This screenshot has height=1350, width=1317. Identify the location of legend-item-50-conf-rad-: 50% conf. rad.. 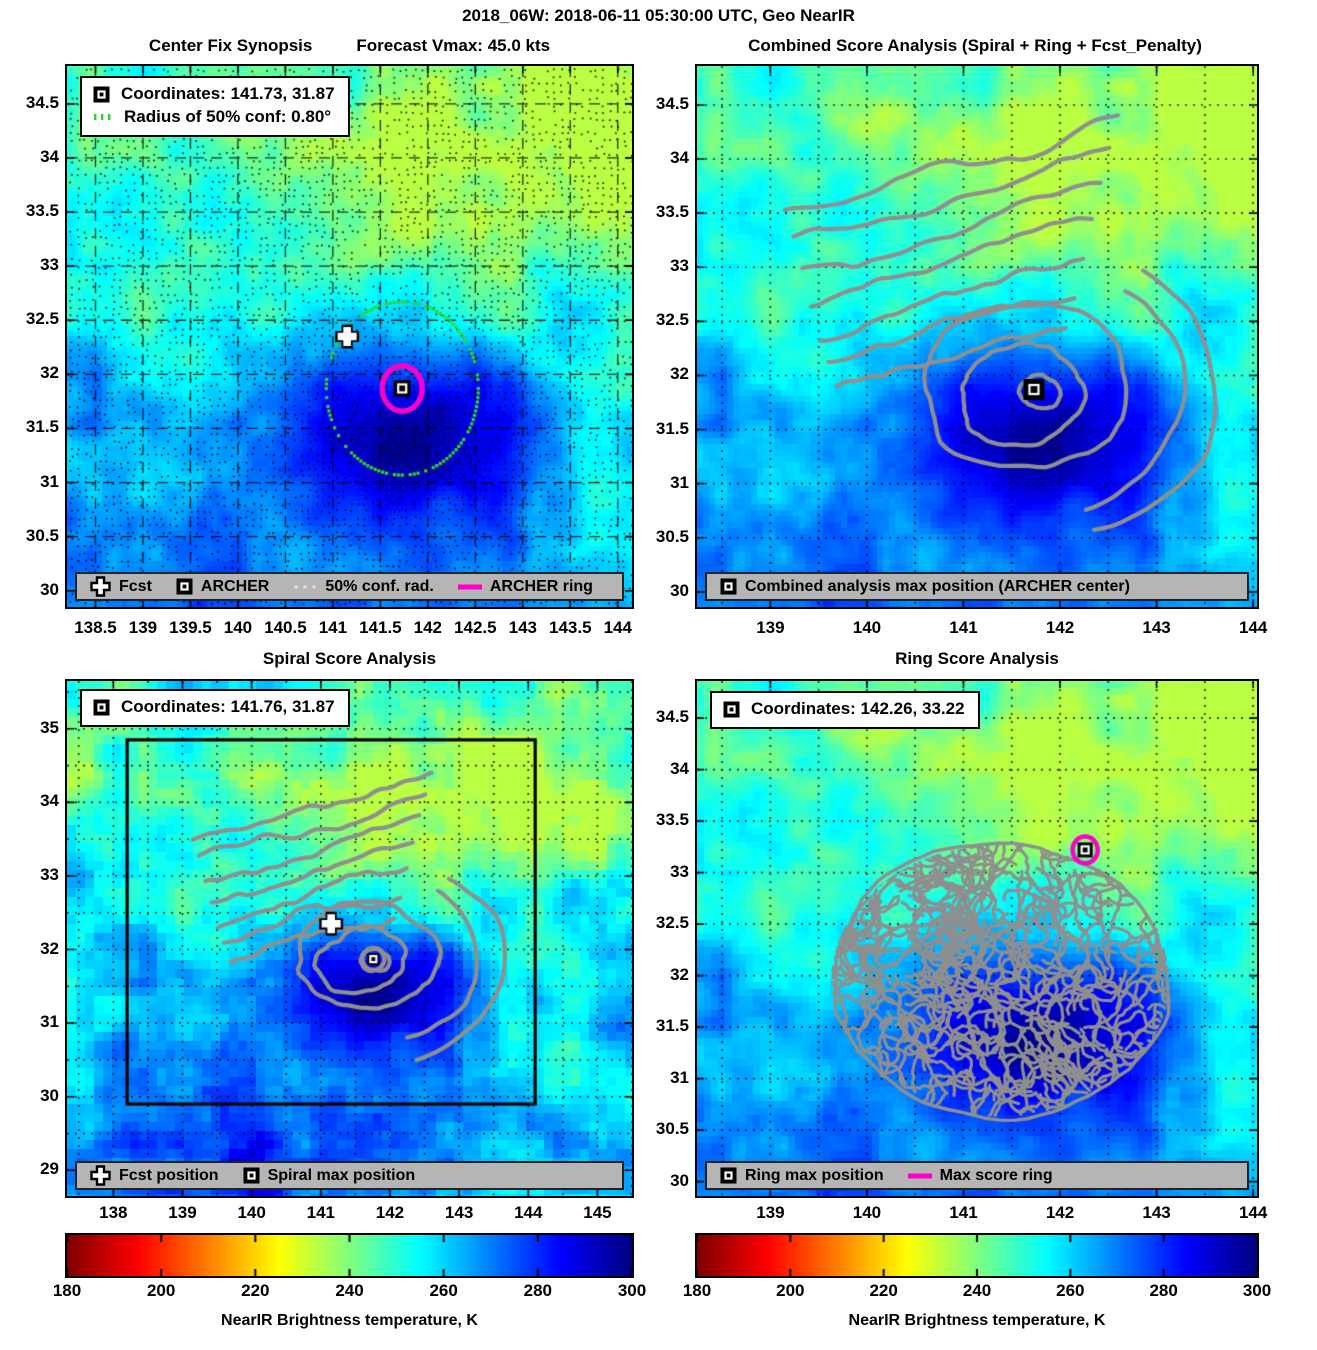
(363, 587).